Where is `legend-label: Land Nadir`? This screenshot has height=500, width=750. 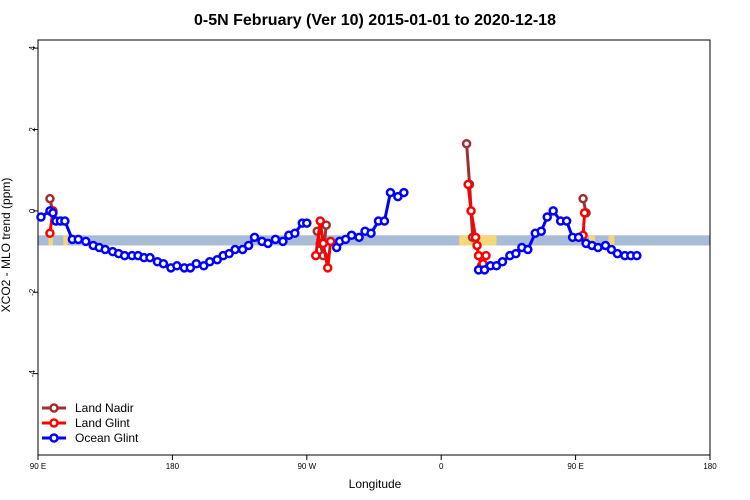
legend-label: Land Nadir is located at coordinates (104, 408).